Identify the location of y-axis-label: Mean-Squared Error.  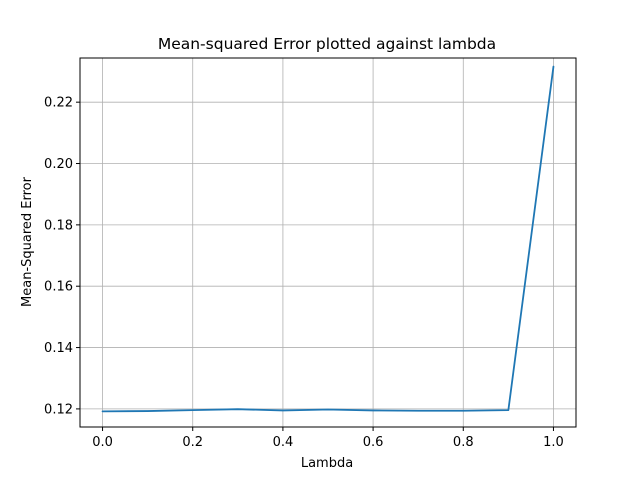
(27, 241).